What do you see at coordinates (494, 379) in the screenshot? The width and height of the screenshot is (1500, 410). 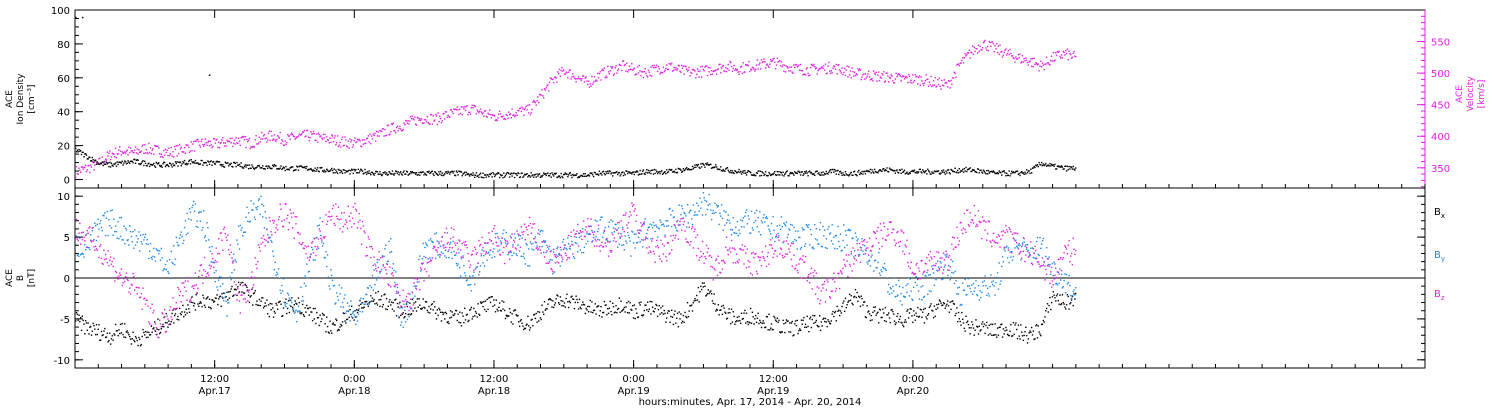 I see `x-tick-label-time: 12:00` at bounding box center [494, 379].